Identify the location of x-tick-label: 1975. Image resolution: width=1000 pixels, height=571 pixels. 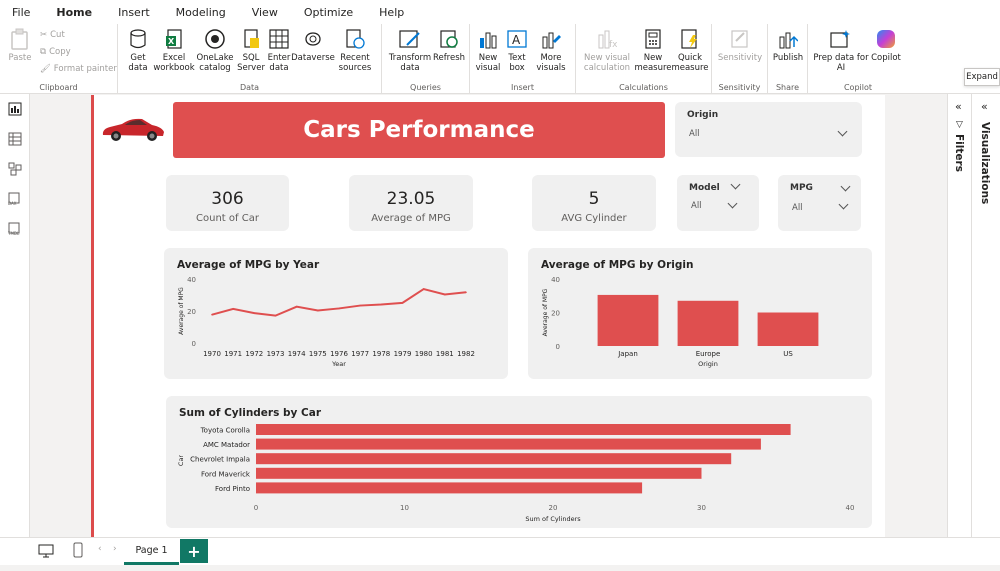
(318, 354).